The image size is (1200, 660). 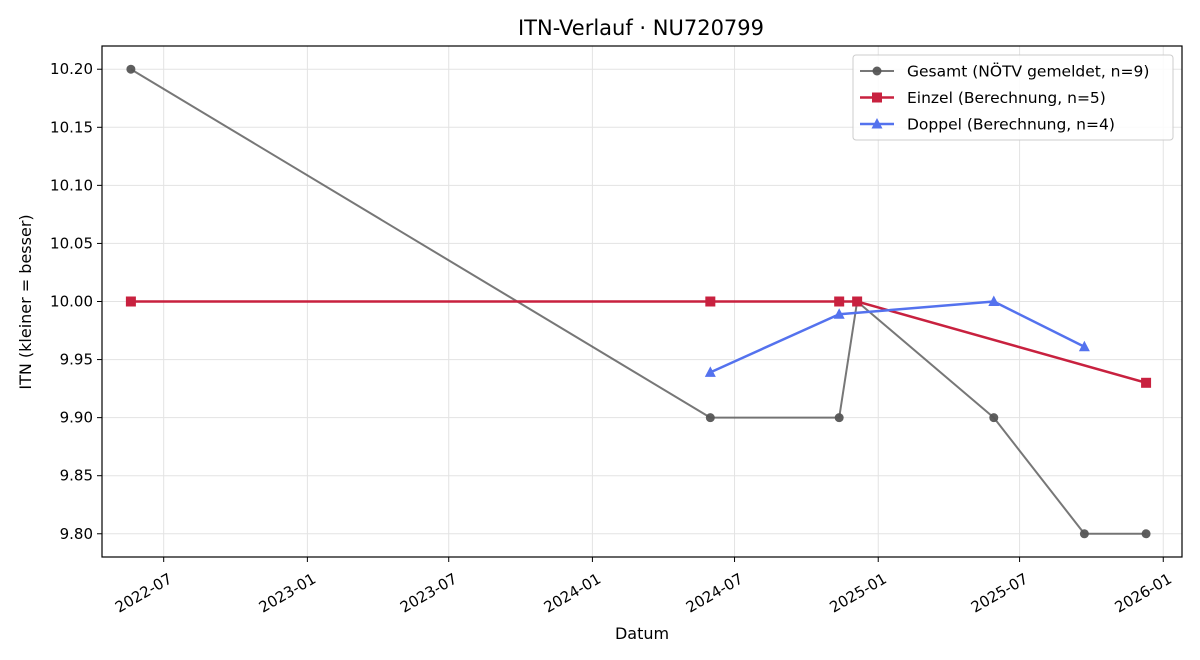 What do you see at coordinates (71, 243) in the screenshot?
I see `y-tick-label: 10.05` at bounding box center [71, 243].